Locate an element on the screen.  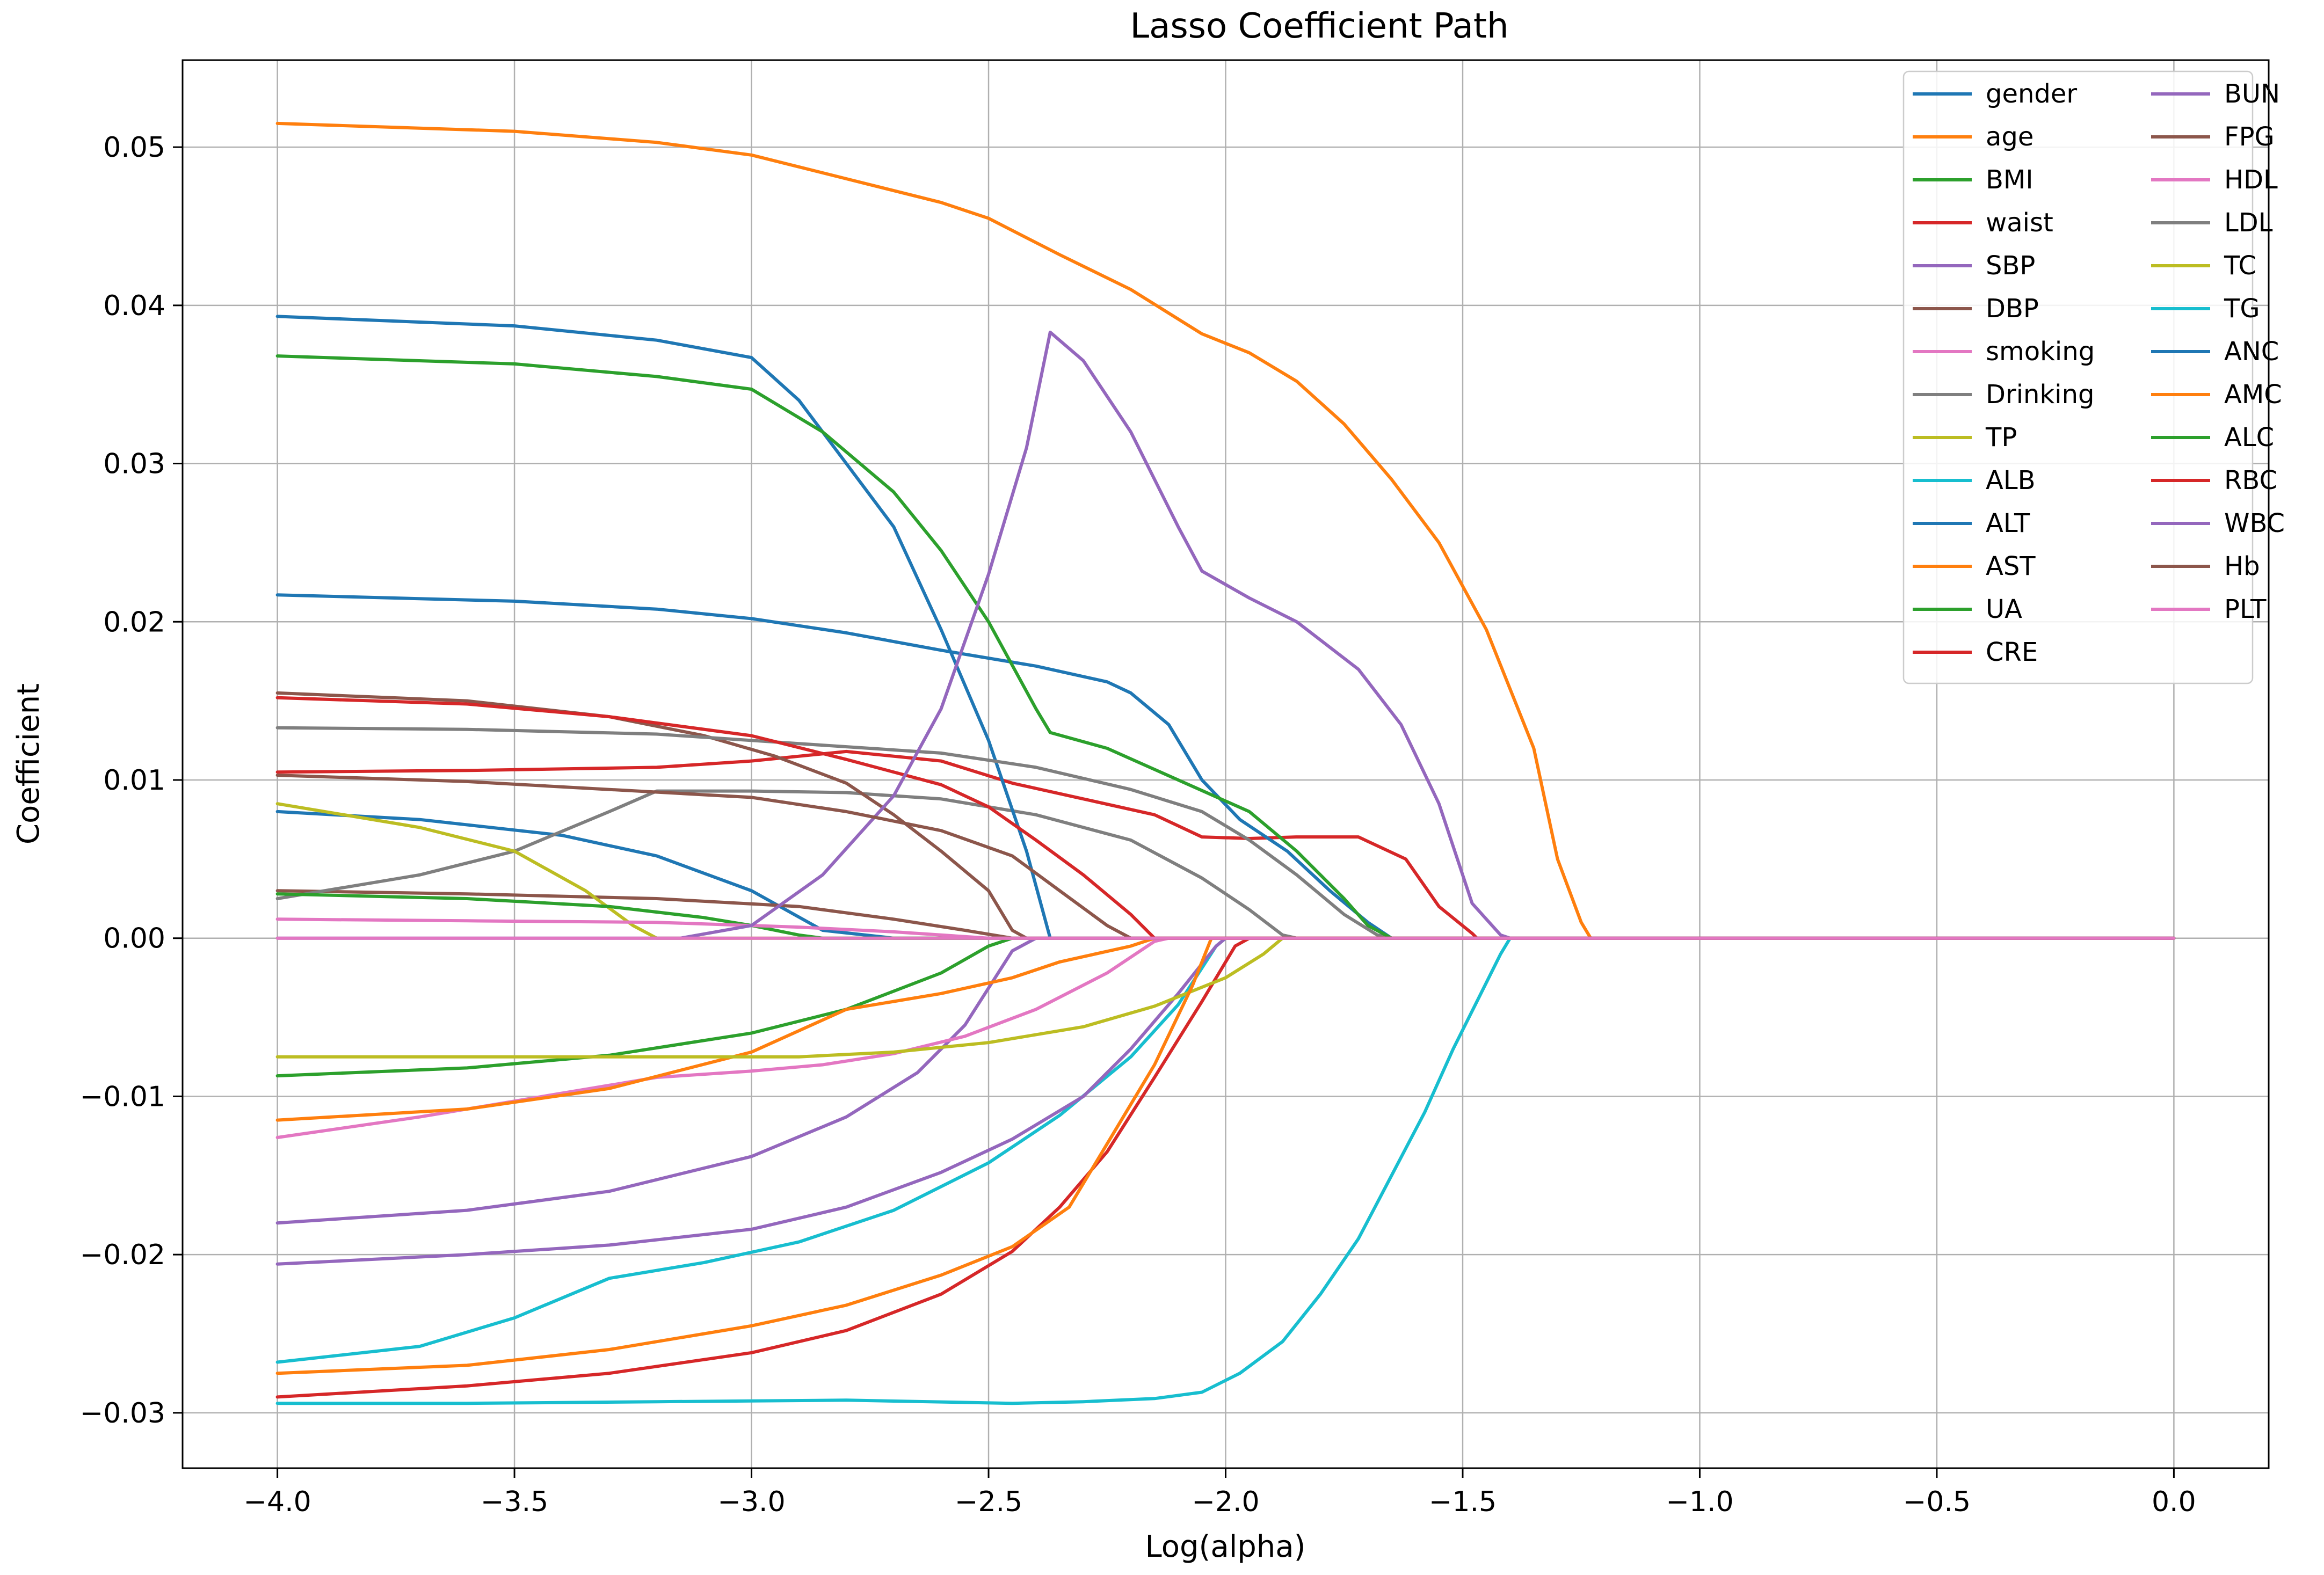
legend-label-anc: ANC is located at coordinates (2252, 352).